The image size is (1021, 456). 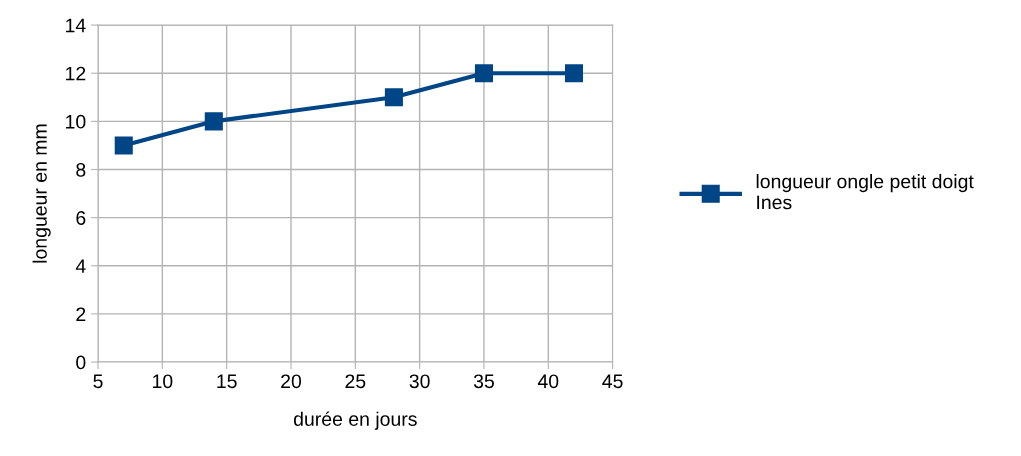 I want to click on x-tick-label: 10, so click(x=163, y=381).